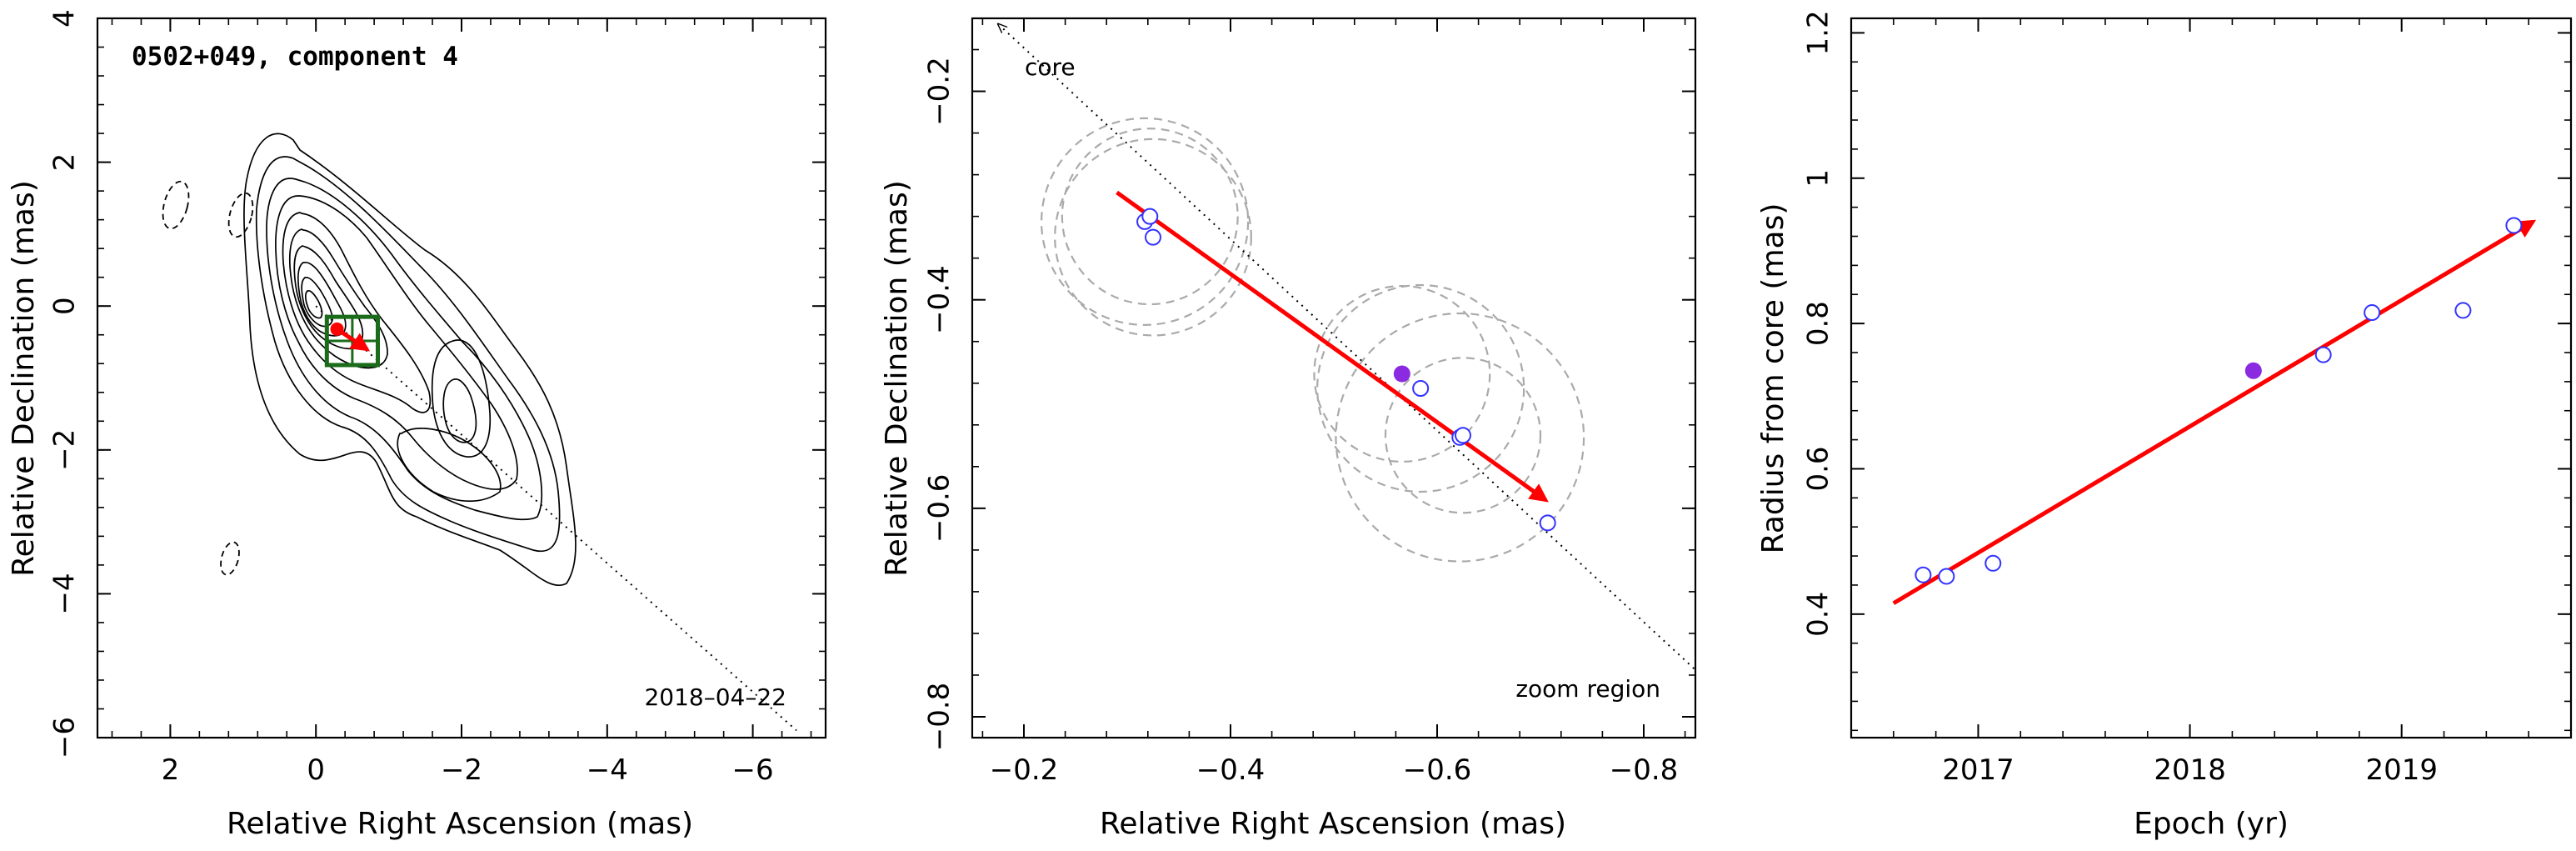 This screenshot has height=851, width=2576. I want to click on x-tick-label: −0.8, so click(1644, 770).